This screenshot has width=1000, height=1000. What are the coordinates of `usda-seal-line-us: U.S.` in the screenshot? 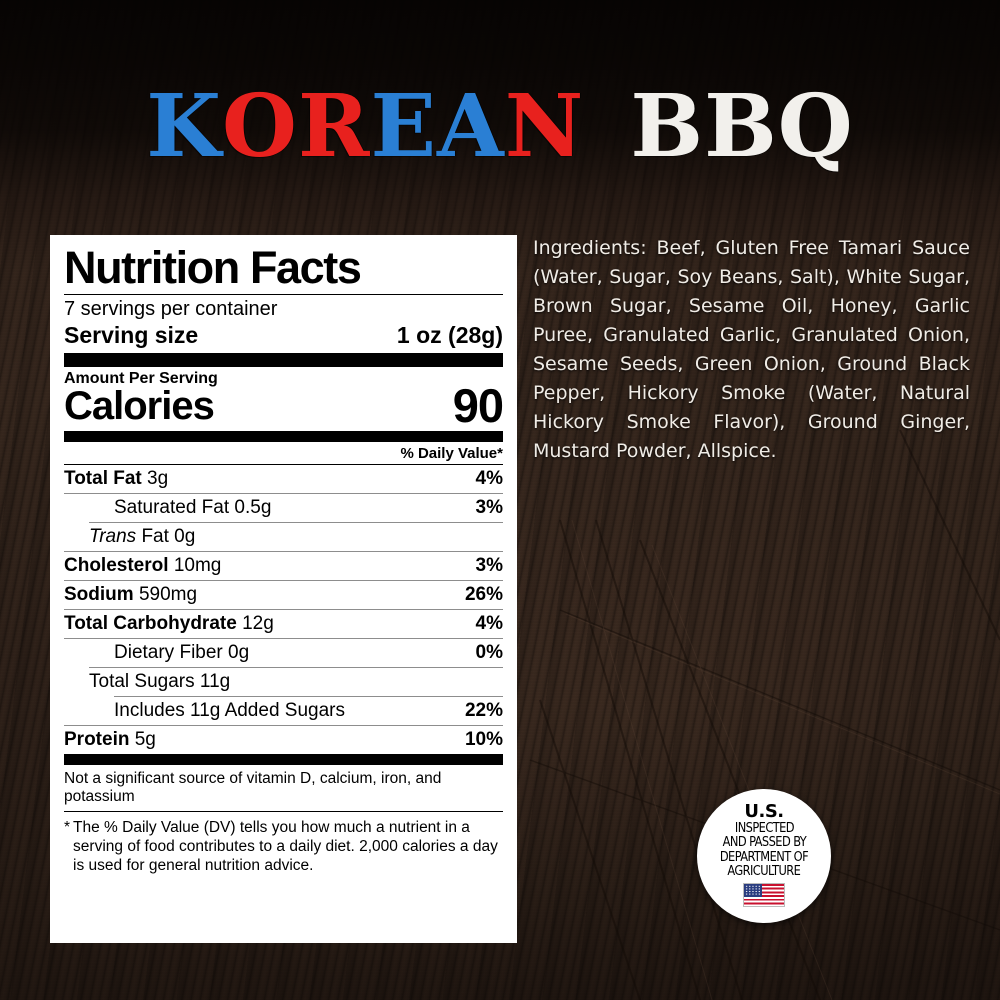 It's located at (764, 811).